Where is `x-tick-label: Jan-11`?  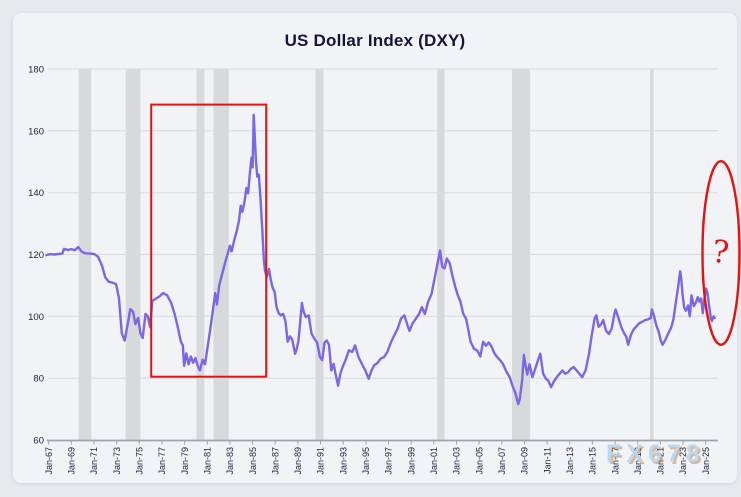
x-tick-label: Jan-11 is located at coordinates (547, 460).